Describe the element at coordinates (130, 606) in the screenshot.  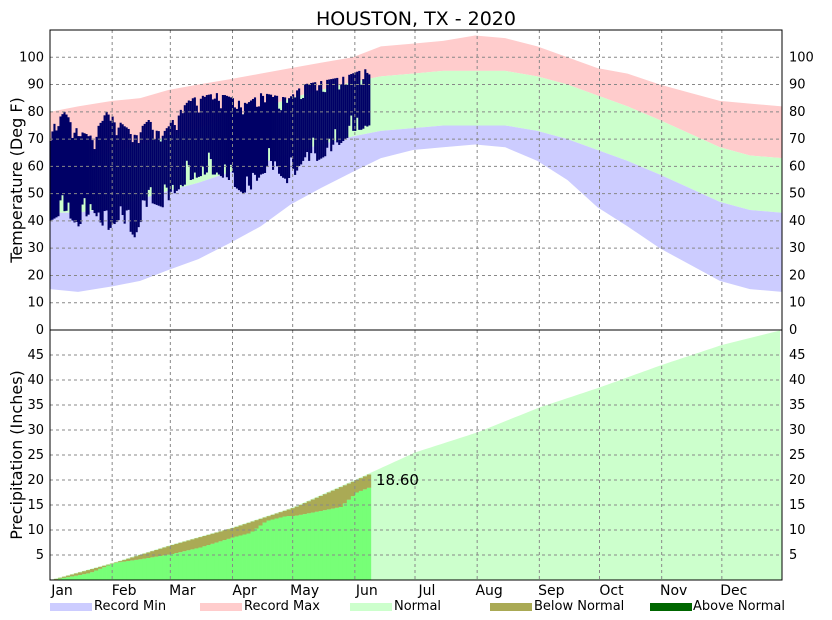
I see `legend-label-record-min: Record Min` at that location.